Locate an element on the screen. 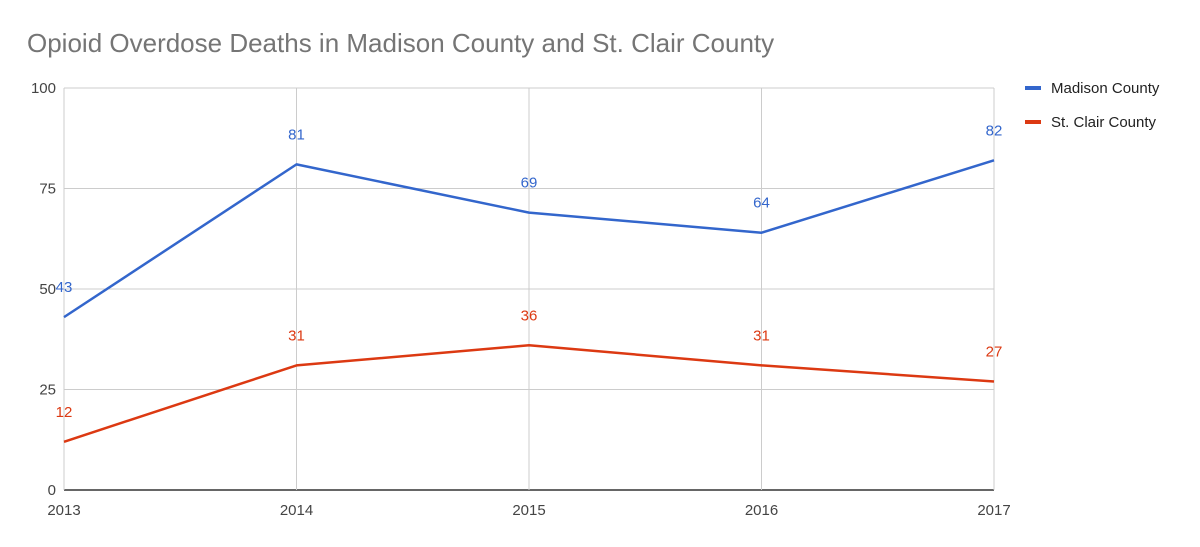 The image size is (1200, 547). y-tick-label: 25 is located at coordinates (47, 390).